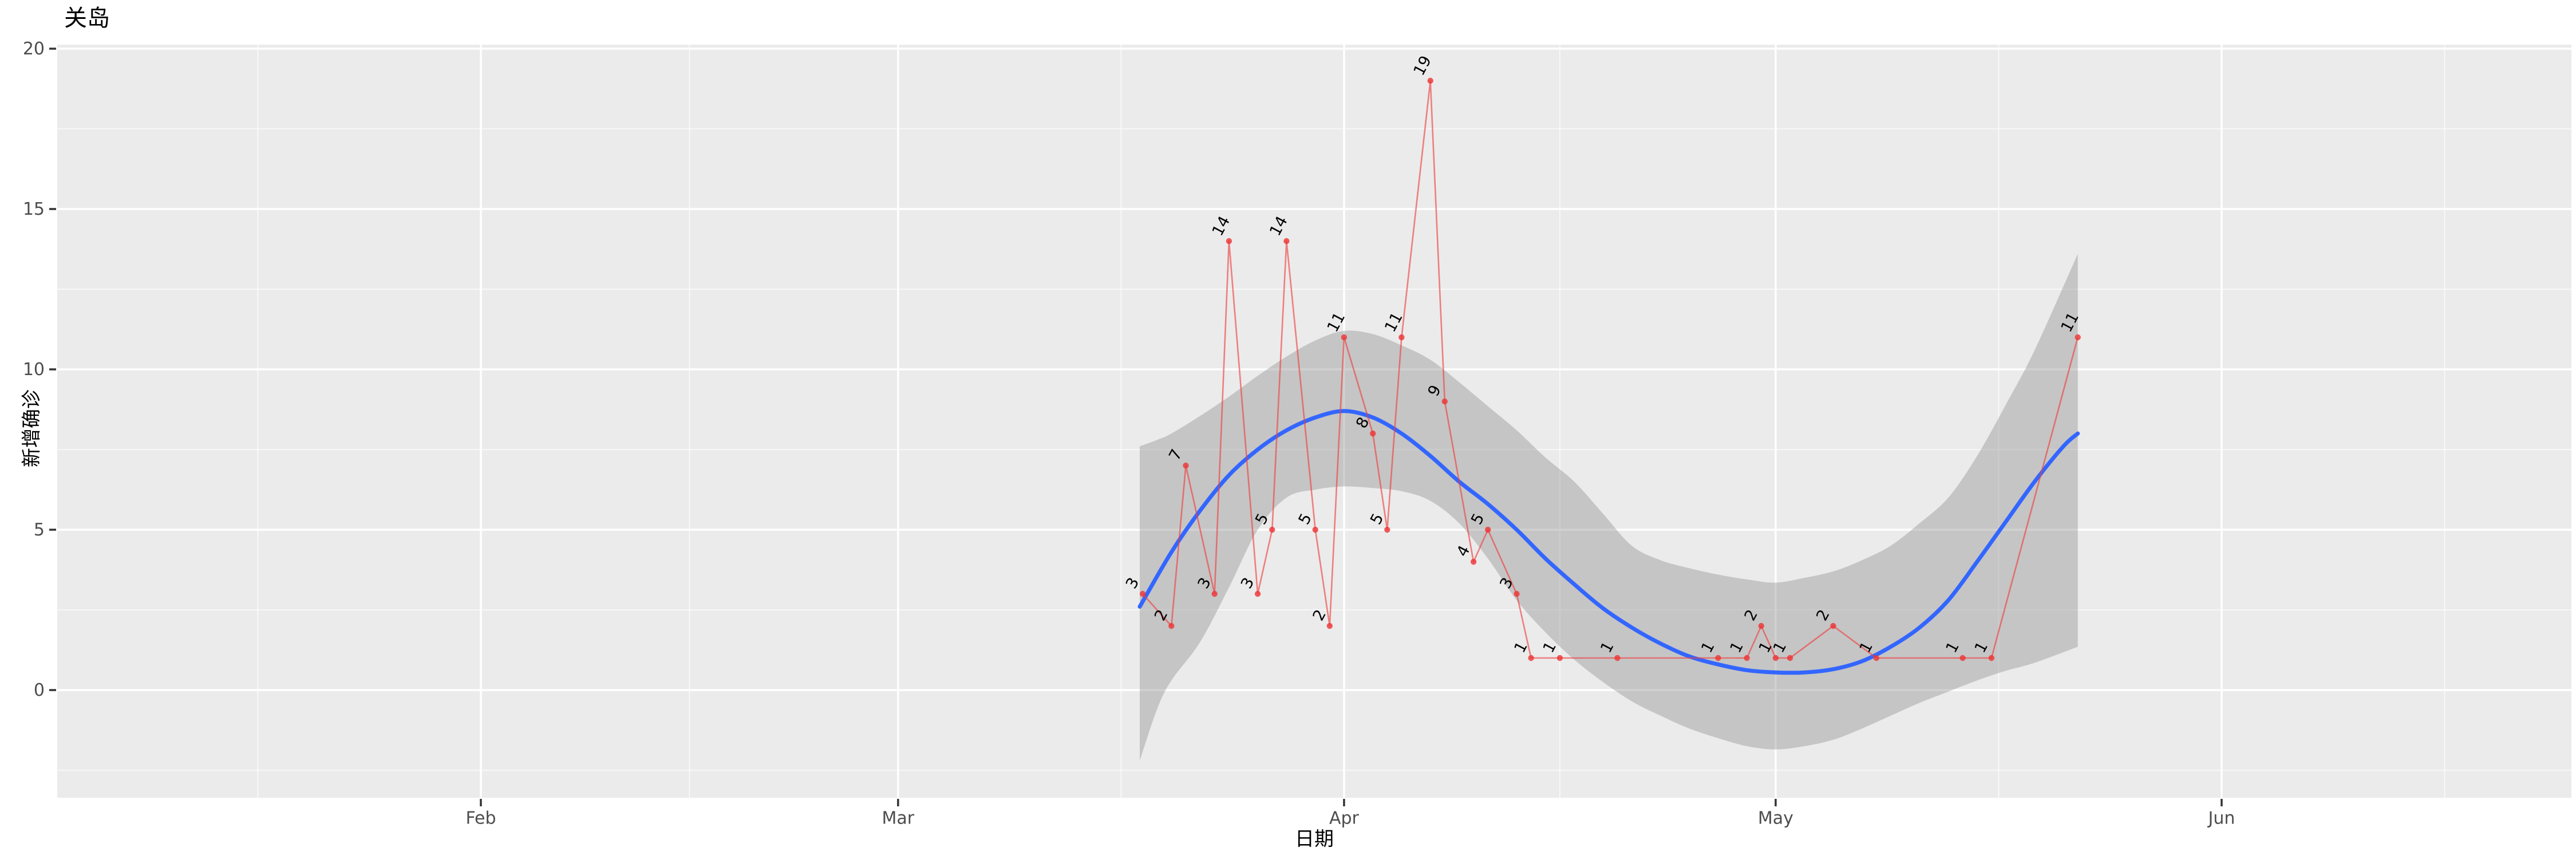 This screenshot has width=2576, height=859. Describe the element at coordinates (87, 18) in the screenshot. I see `chart-title: 关岛` at that location.